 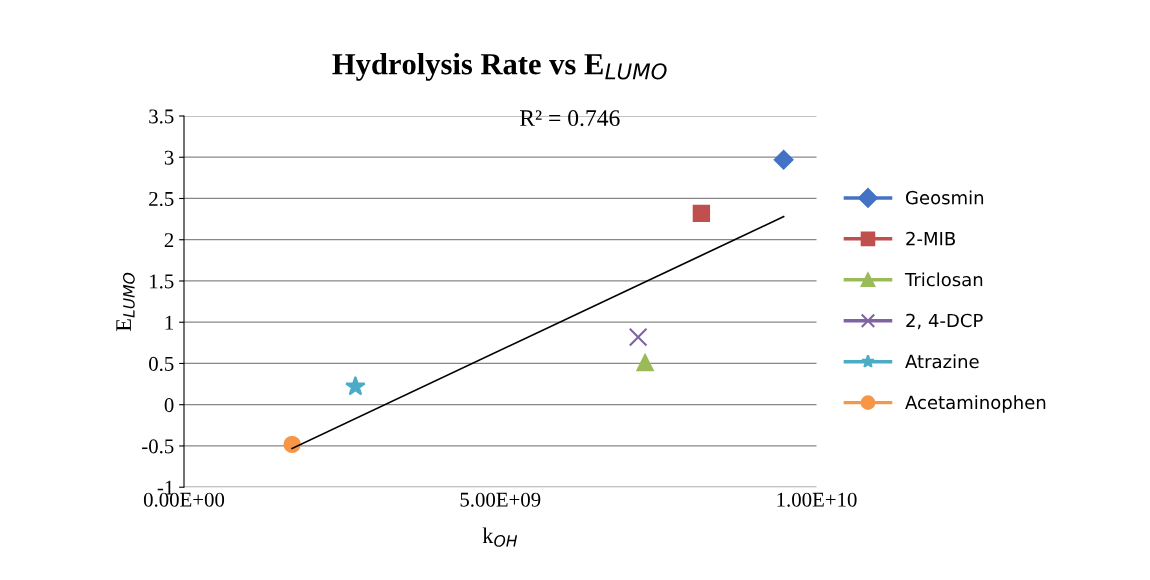 What do you see at coordinates (161, 363) in the screenshot?
I see `y-tick-label: 0.5` at bounding box center [161, 363].